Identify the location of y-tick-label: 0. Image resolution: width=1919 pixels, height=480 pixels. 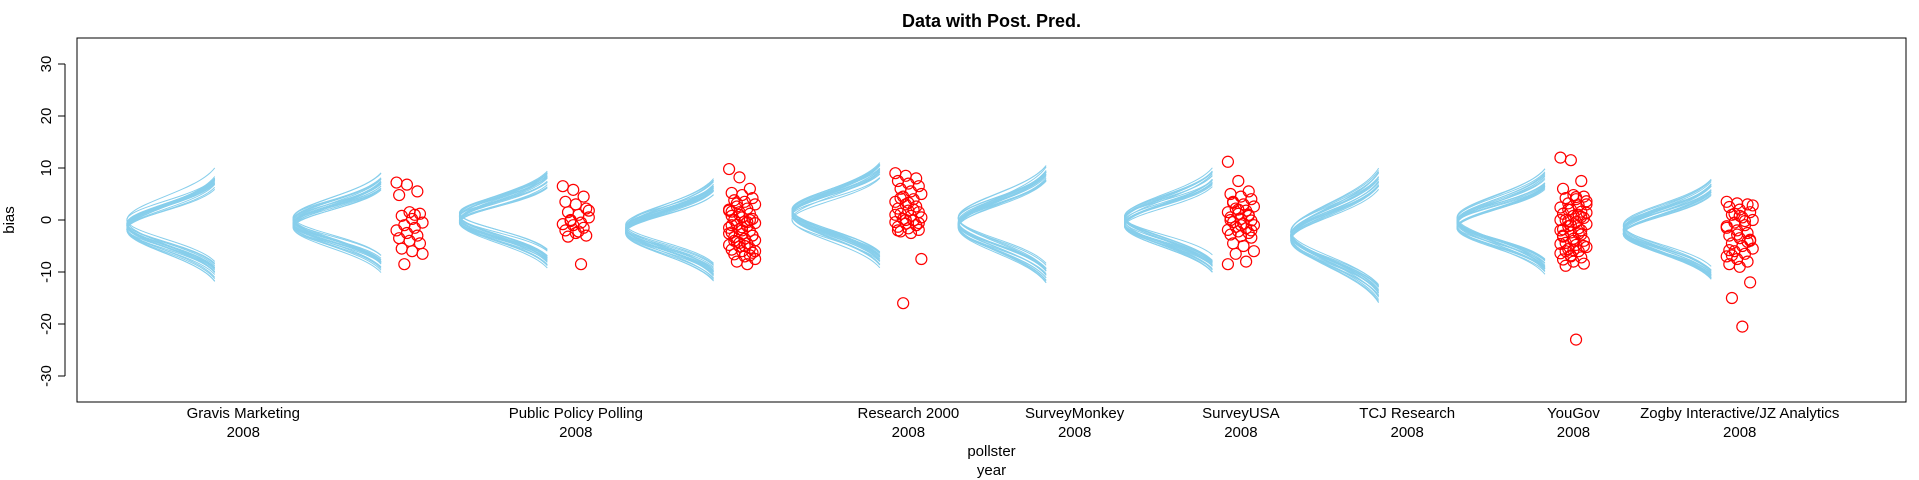
(46, 220).